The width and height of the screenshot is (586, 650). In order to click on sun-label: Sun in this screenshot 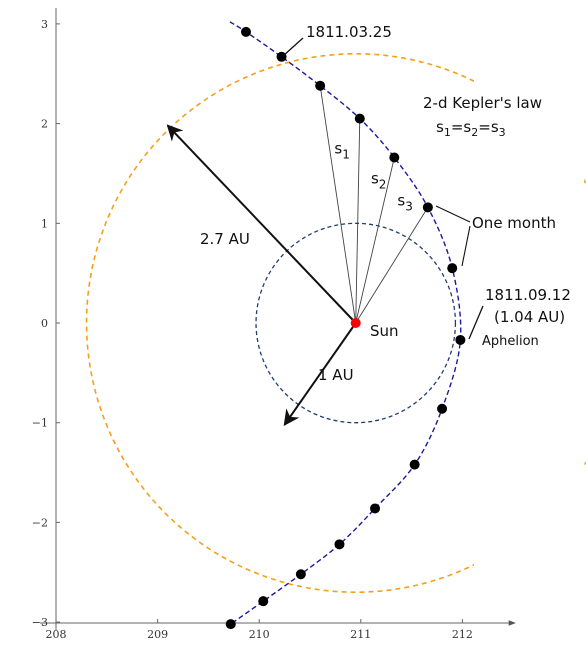, I will do `click(384, 331)`.